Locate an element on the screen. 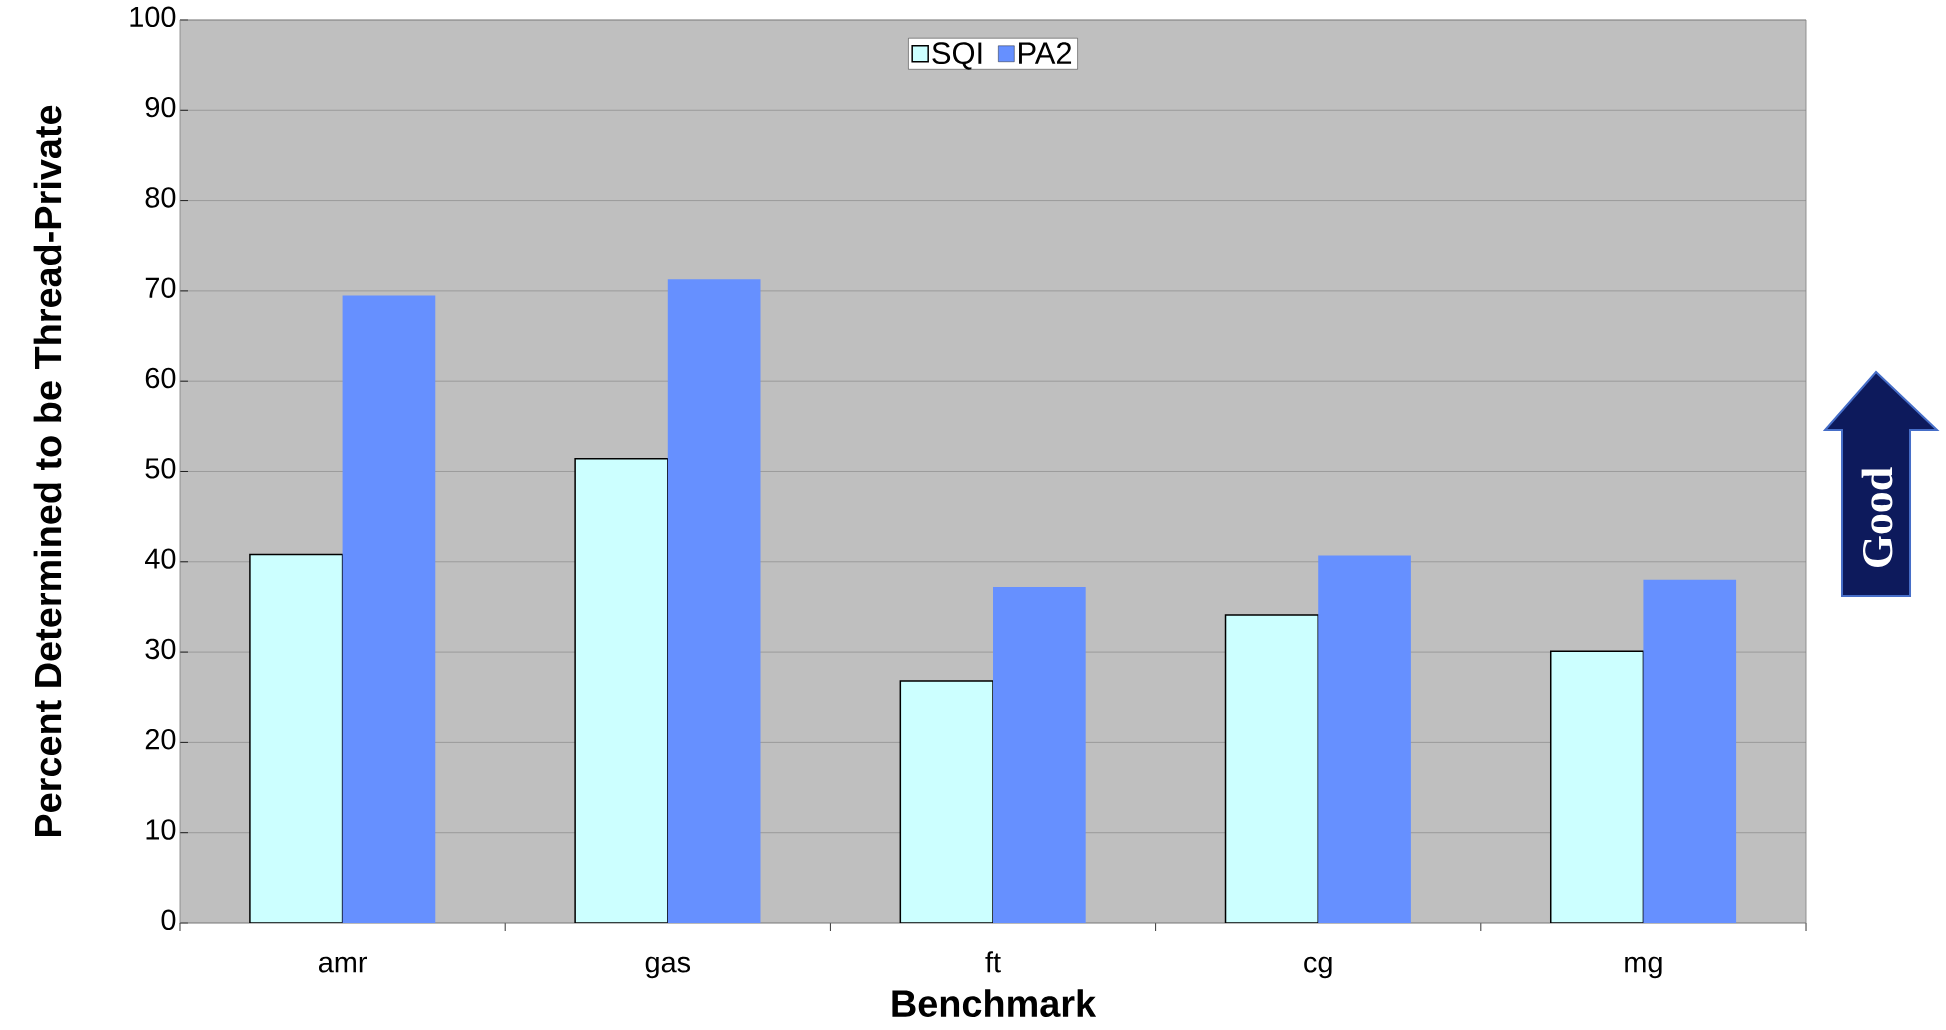  legend-label: PA2 is located at coordinates (1045, 53).